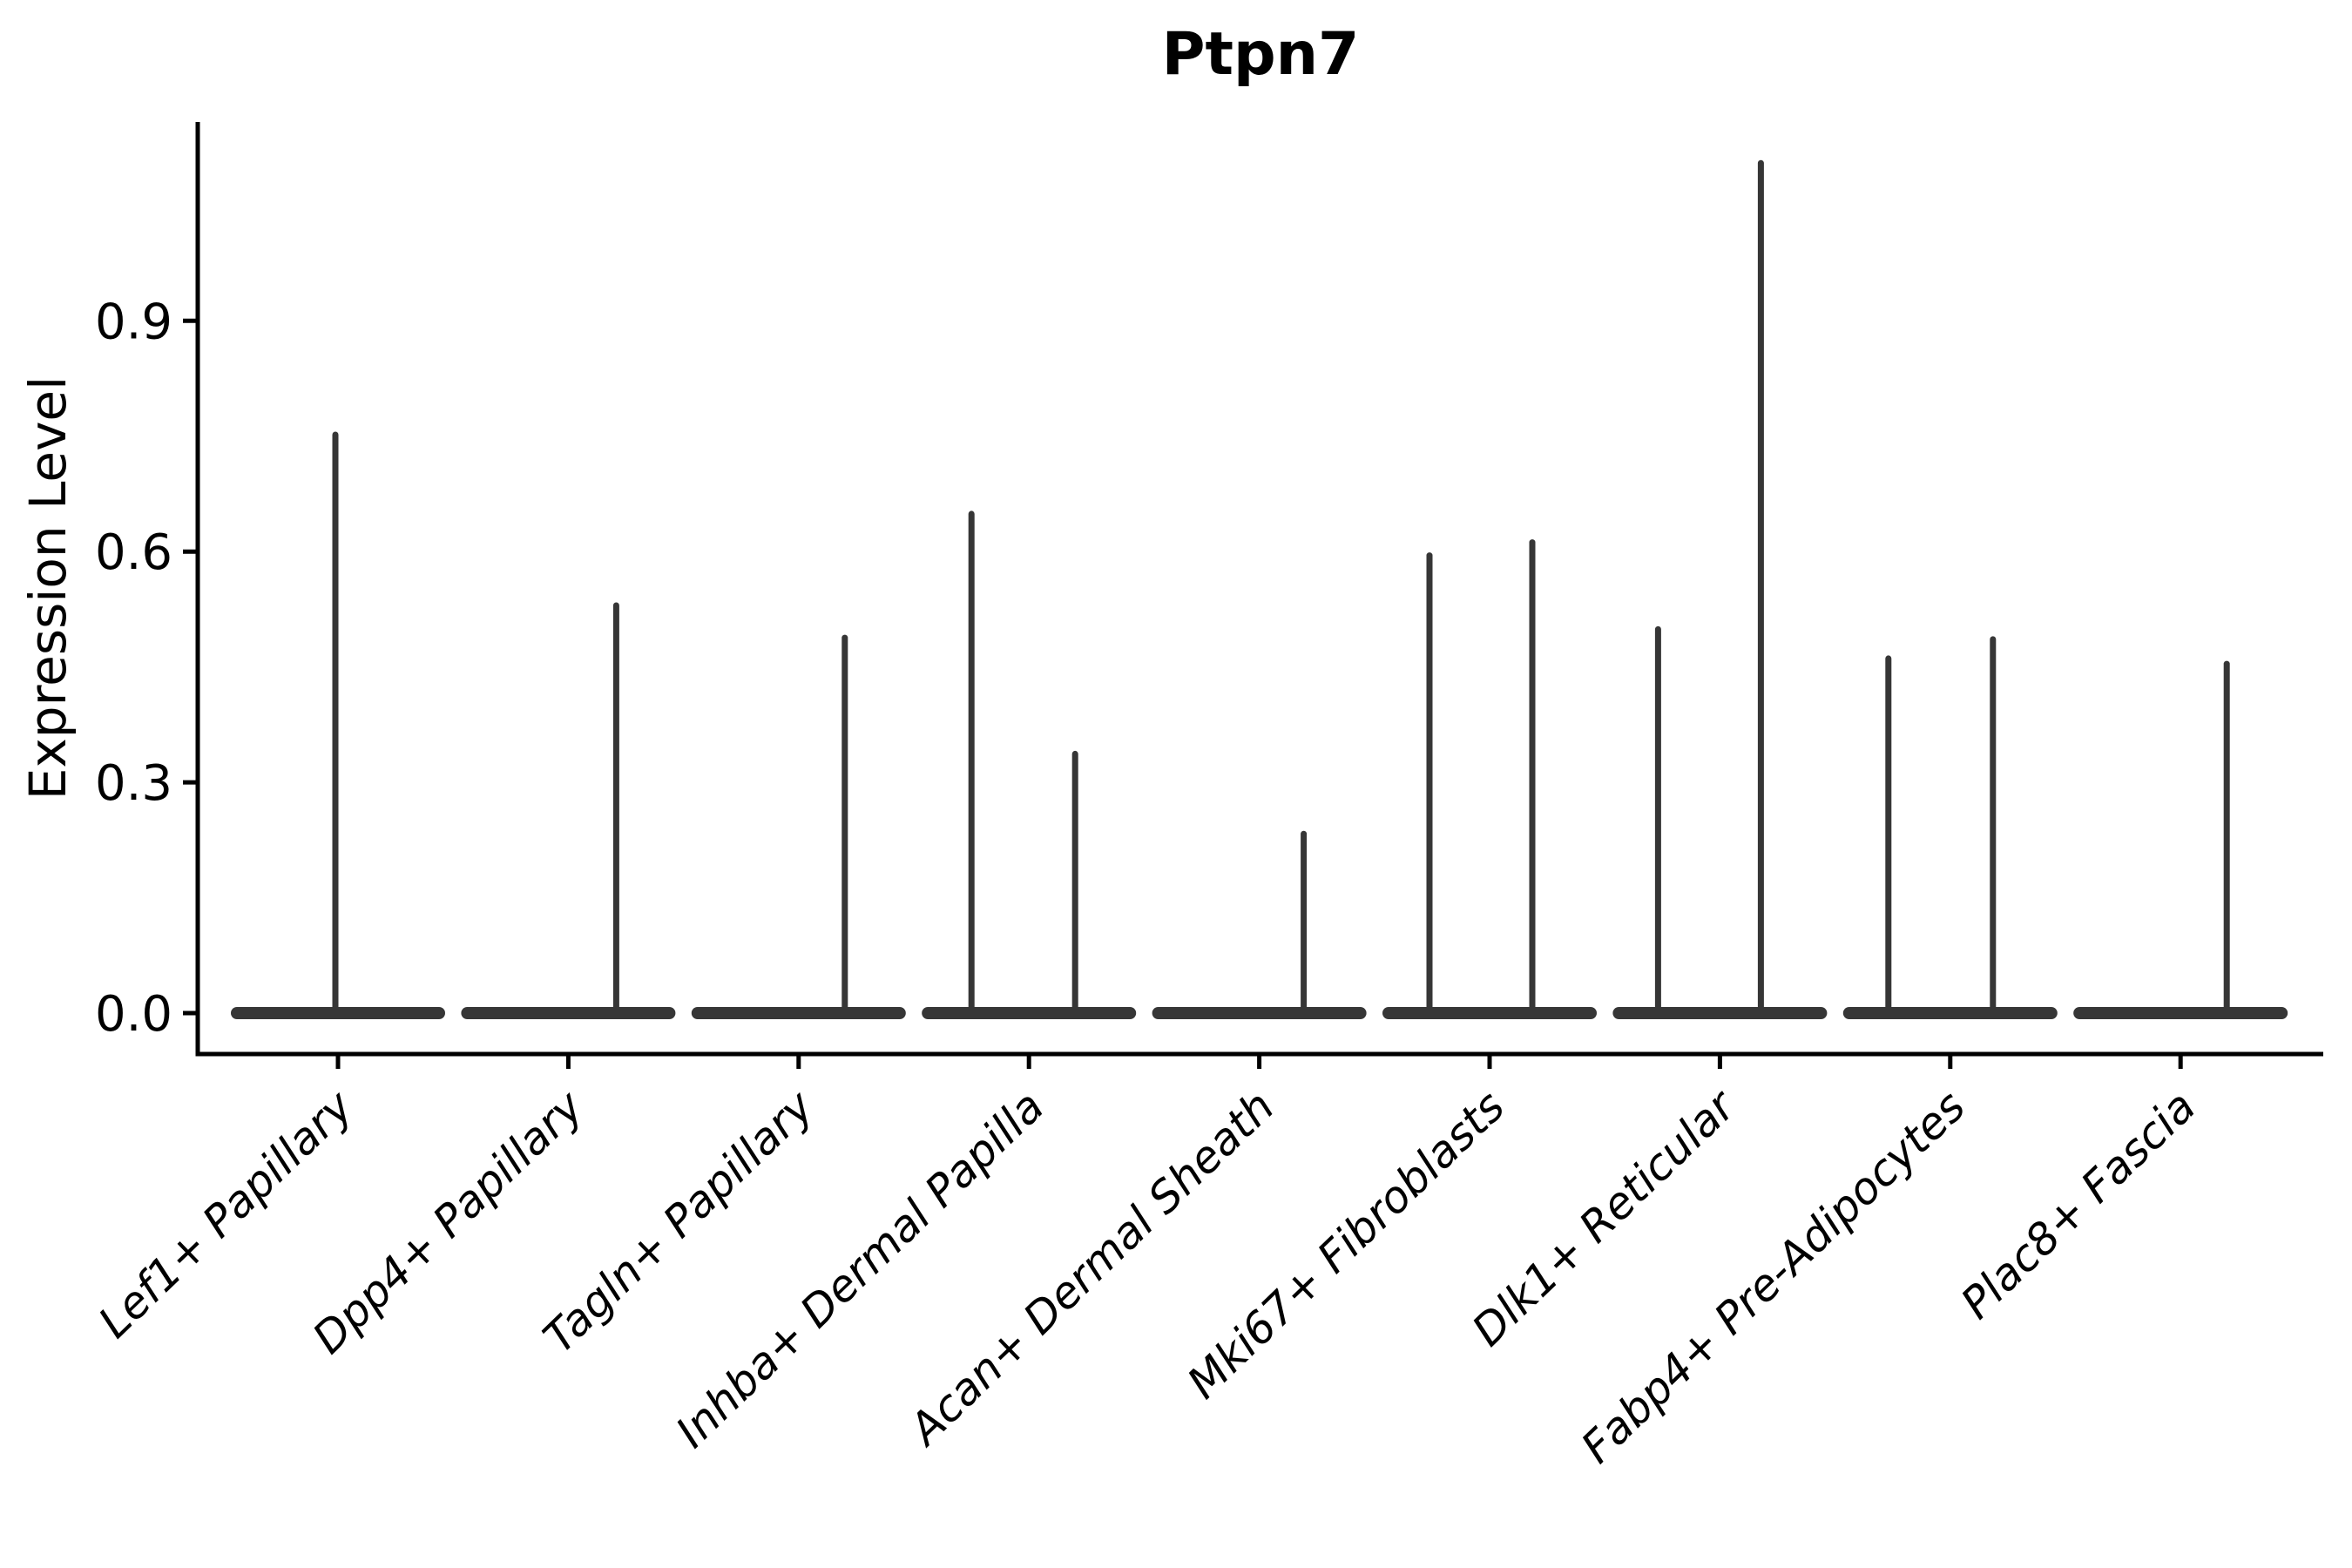 This screenshot has width=2352, height=1568. I want to click on y-tick-label-2: 0.6, so click(134, 552).